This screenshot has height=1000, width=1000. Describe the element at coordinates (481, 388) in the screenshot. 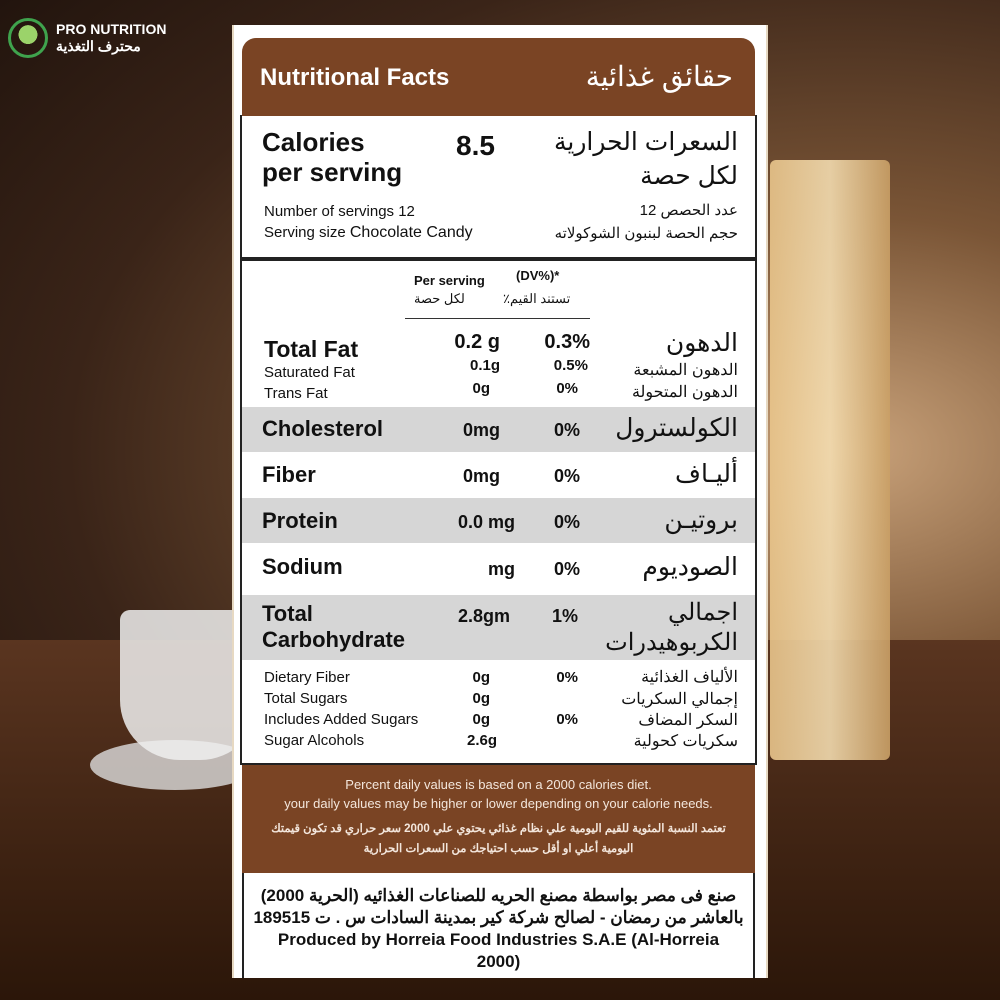

I see `trans-fat-value: 0g` at that location.